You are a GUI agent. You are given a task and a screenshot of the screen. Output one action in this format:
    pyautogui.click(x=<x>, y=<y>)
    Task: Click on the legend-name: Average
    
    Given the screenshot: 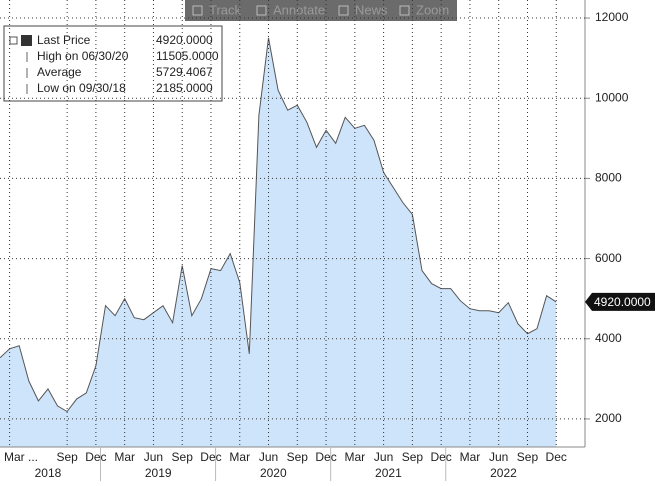 What is the action you would take?
    pyautogui.click(x=59, y=72)
    